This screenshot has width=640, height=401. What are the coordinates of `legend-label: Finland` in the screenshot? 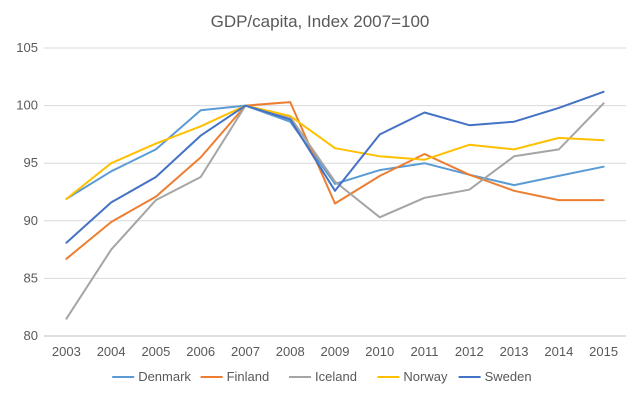 It's located at (248, 376).